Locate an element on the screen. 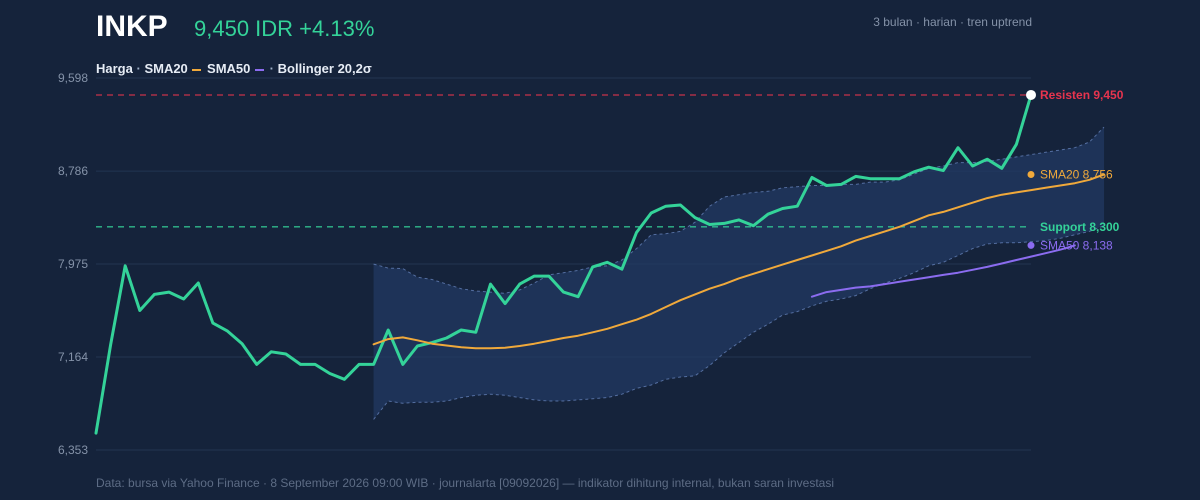 This screenshot has height=500, width=1200. chart-meta: 3 bulan · harian · tren uptrend is located at coordinates (952, 22).